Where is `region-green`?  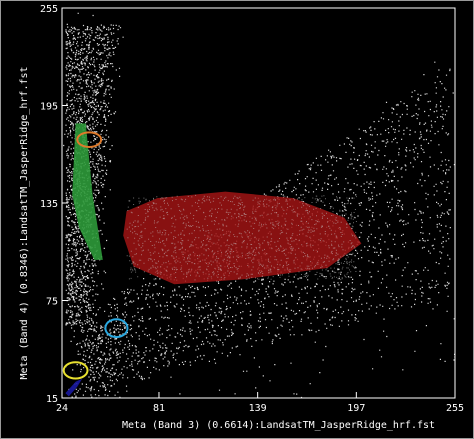
region-green is located at coordinates (87, 191).